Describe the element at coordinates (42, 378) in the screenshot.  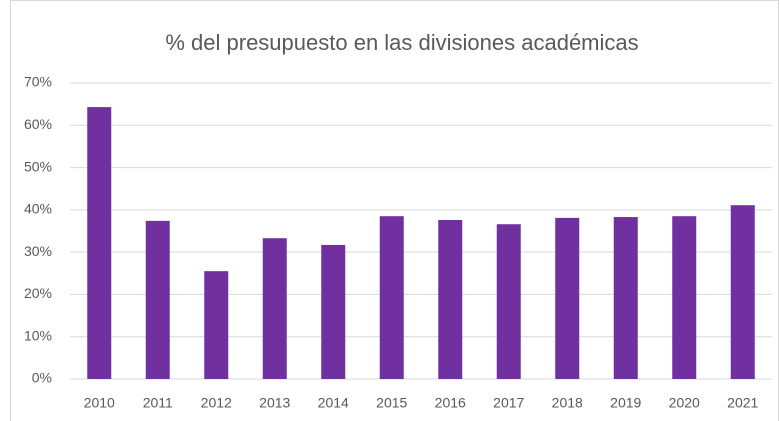
I see `y-tick-label: 0%` at that location.